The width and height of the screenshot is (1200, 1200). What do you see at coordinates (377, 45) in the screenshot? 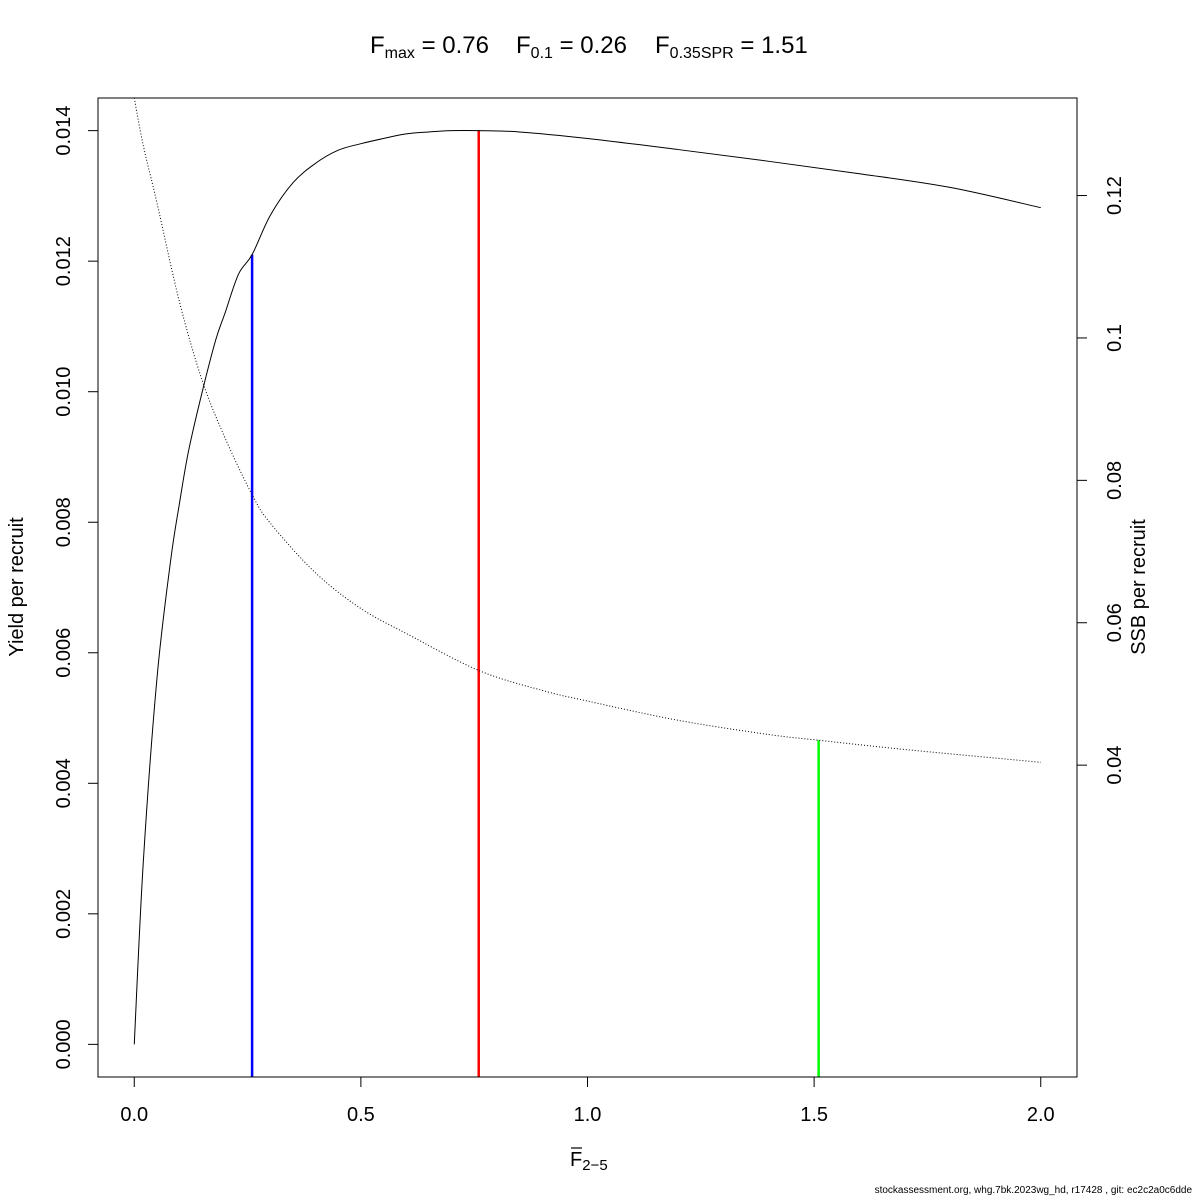
I see `title-fmax-main: F` at bounding box center [377, 45].